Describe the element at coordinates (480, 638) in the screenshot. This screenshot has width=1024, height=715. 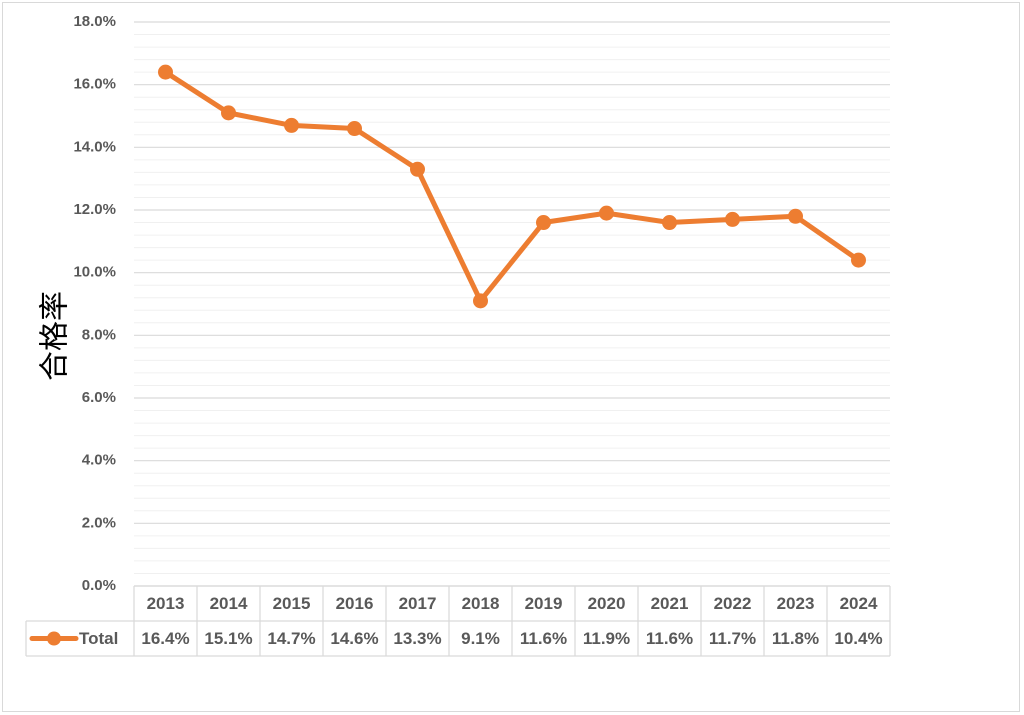
I see `data-label: 9.1%` at that location.